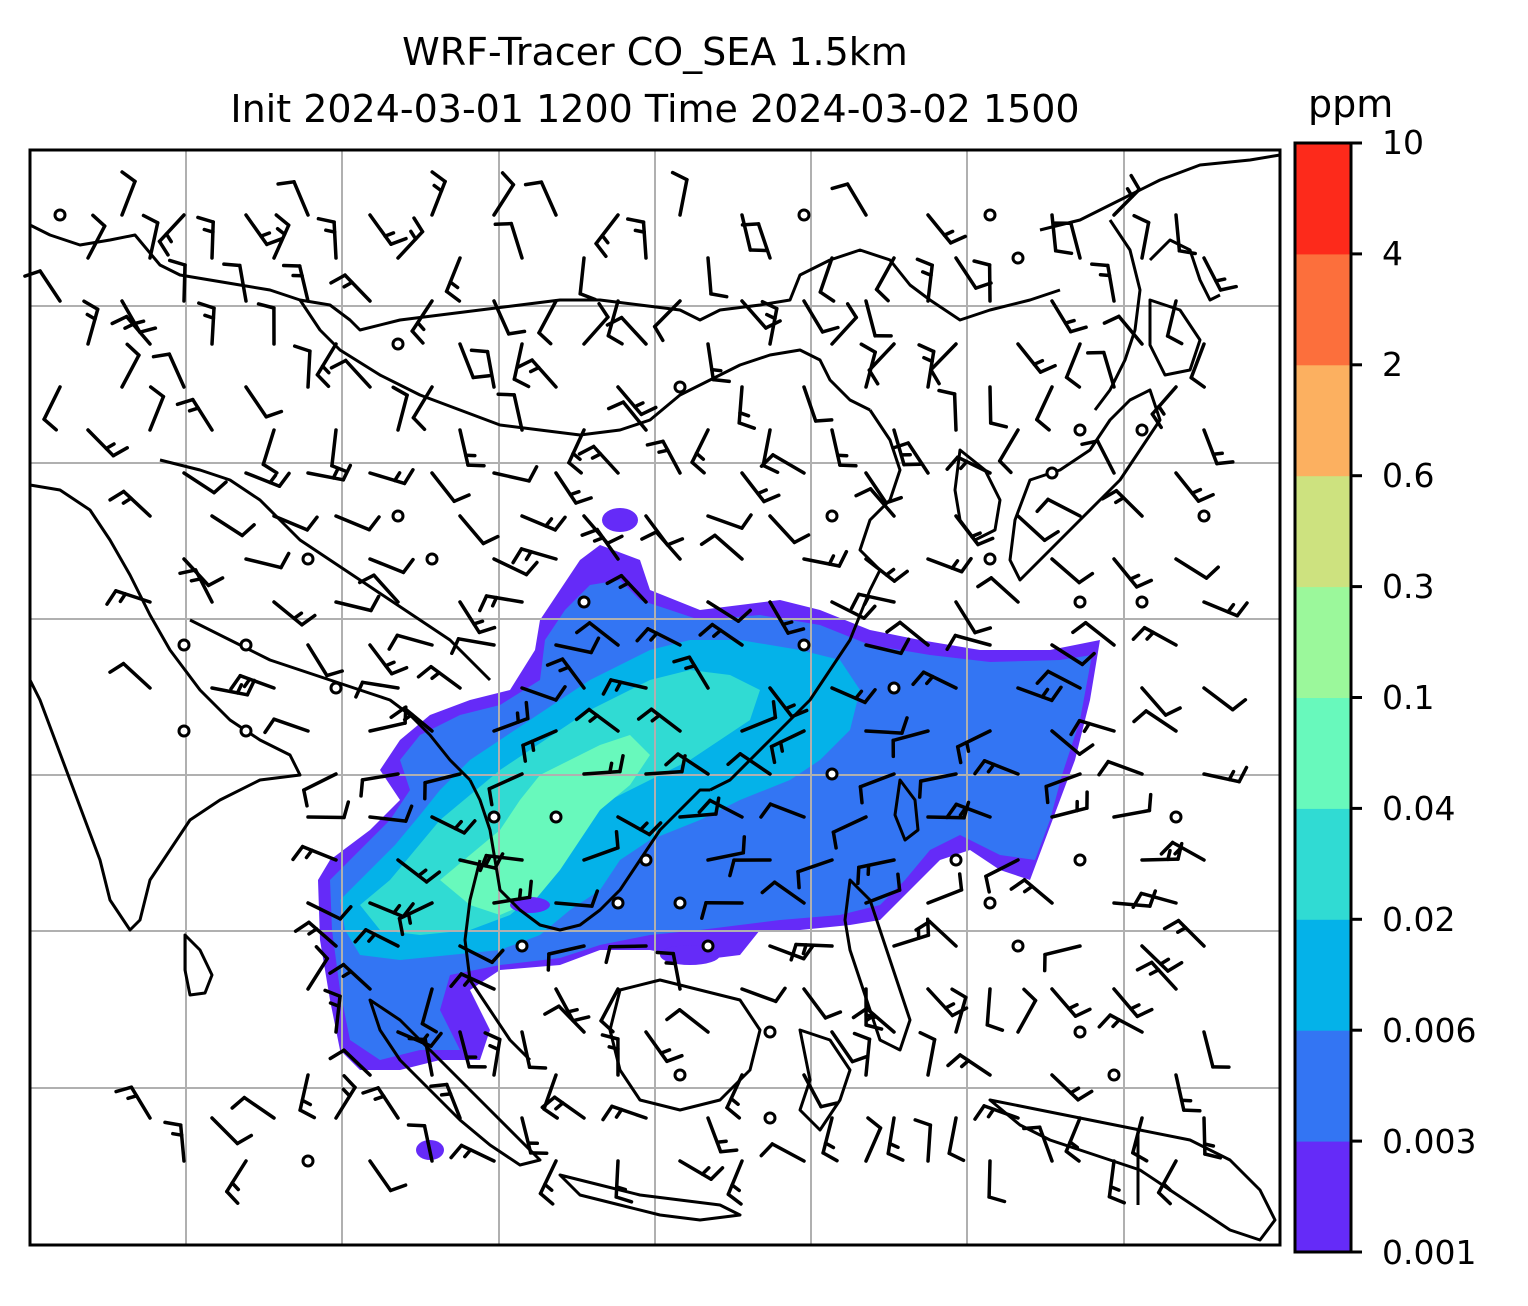 The width and height of the screenshot is (1528, 1306). I want to click on map-title: WRF-Tracer CO_SEA 1.5km, so click(655, 52).